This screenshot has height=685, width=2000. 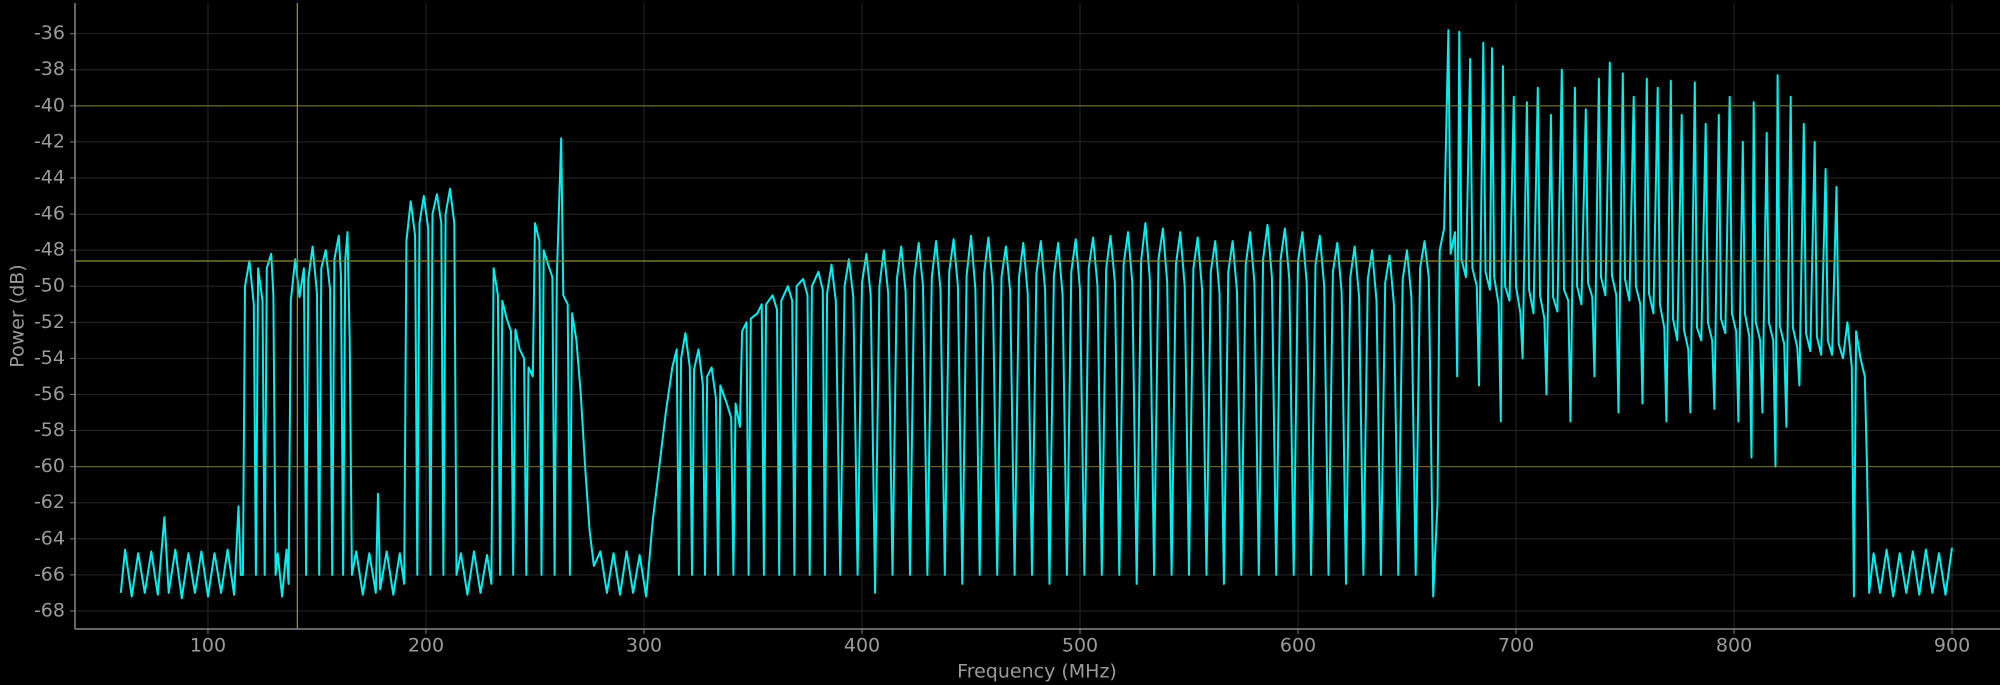 What do you see at coordinates (644, 646) in the screenshot?
I see `x-tick-label: 300` at bounding box center [644, 646].